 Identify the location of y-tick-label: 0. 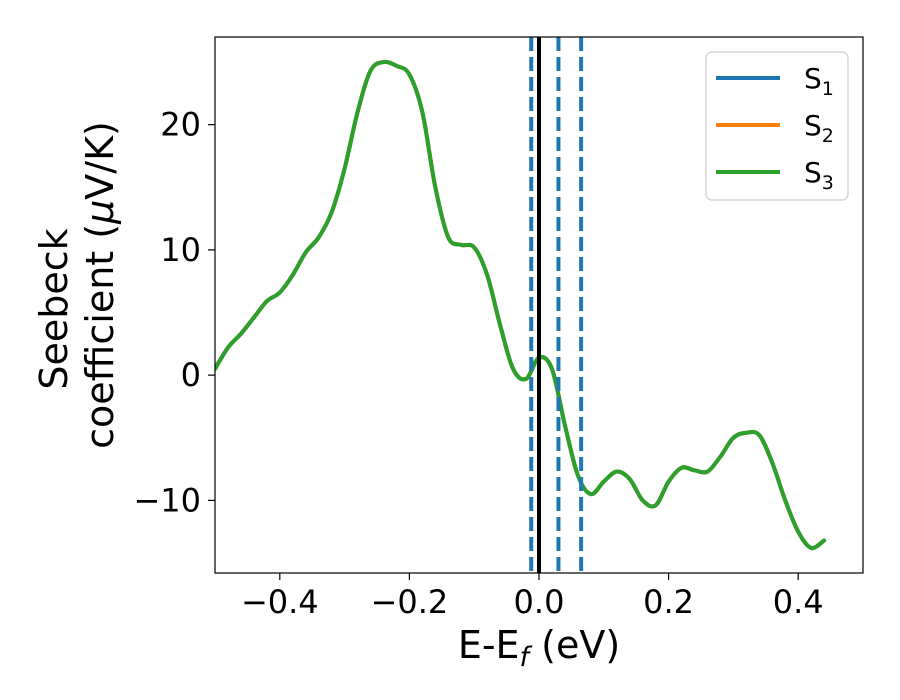
(191, 375).